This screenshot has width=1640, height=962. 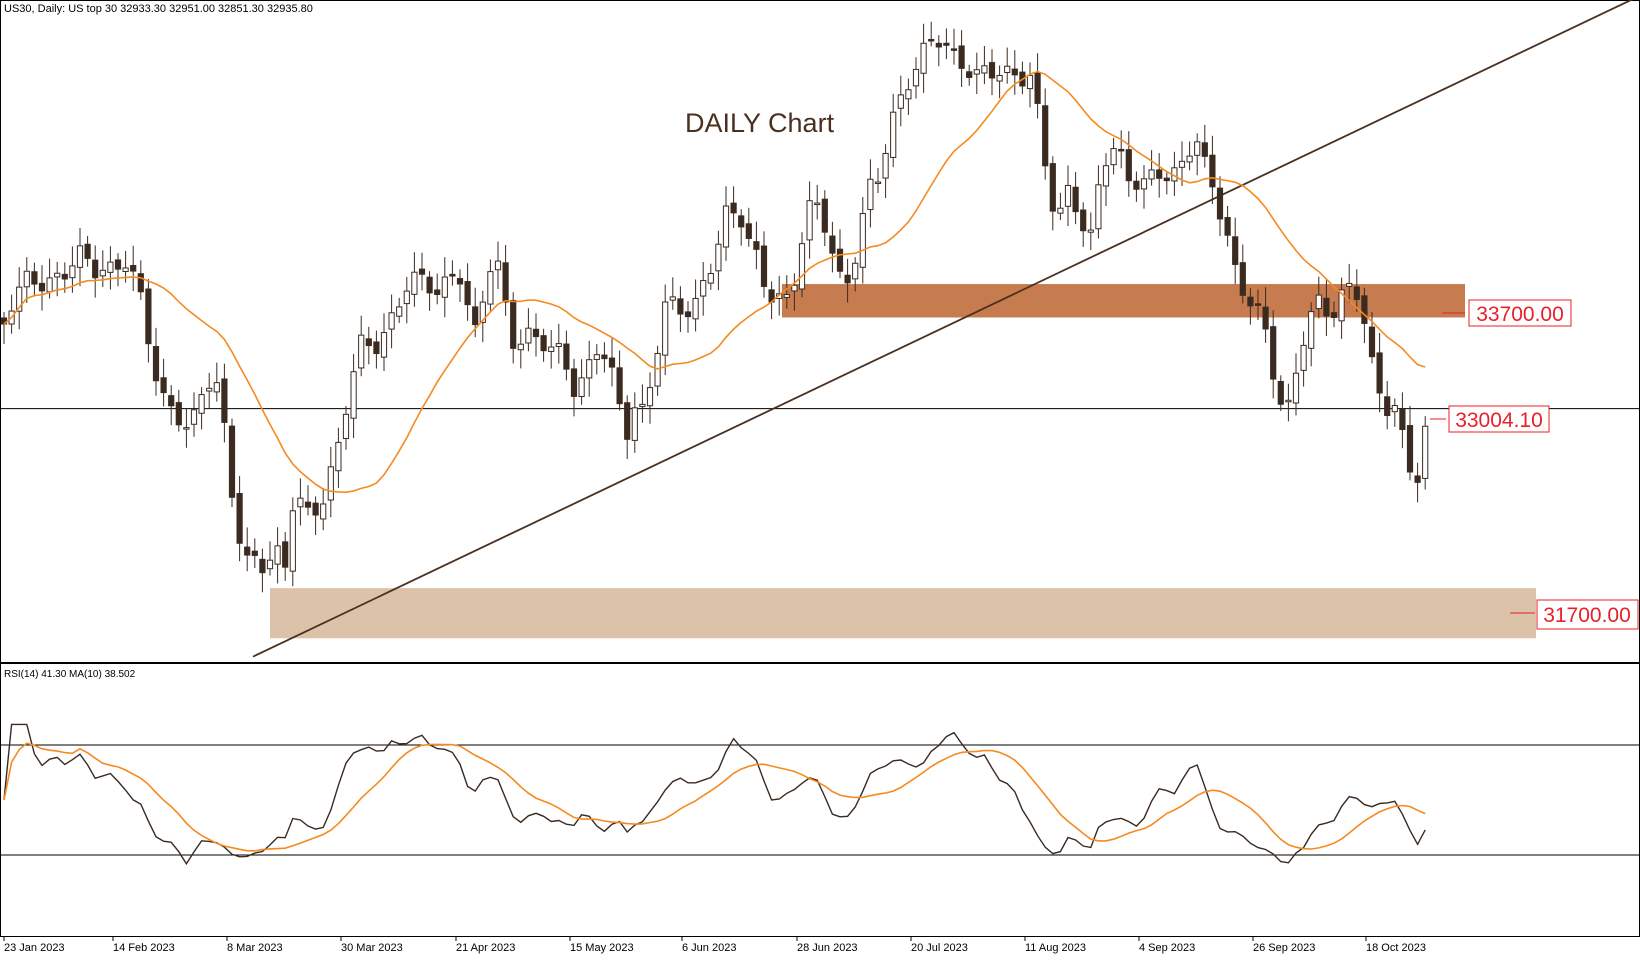 I want to click on current-price-label: 33004.10, so click(x=1499, y=420).